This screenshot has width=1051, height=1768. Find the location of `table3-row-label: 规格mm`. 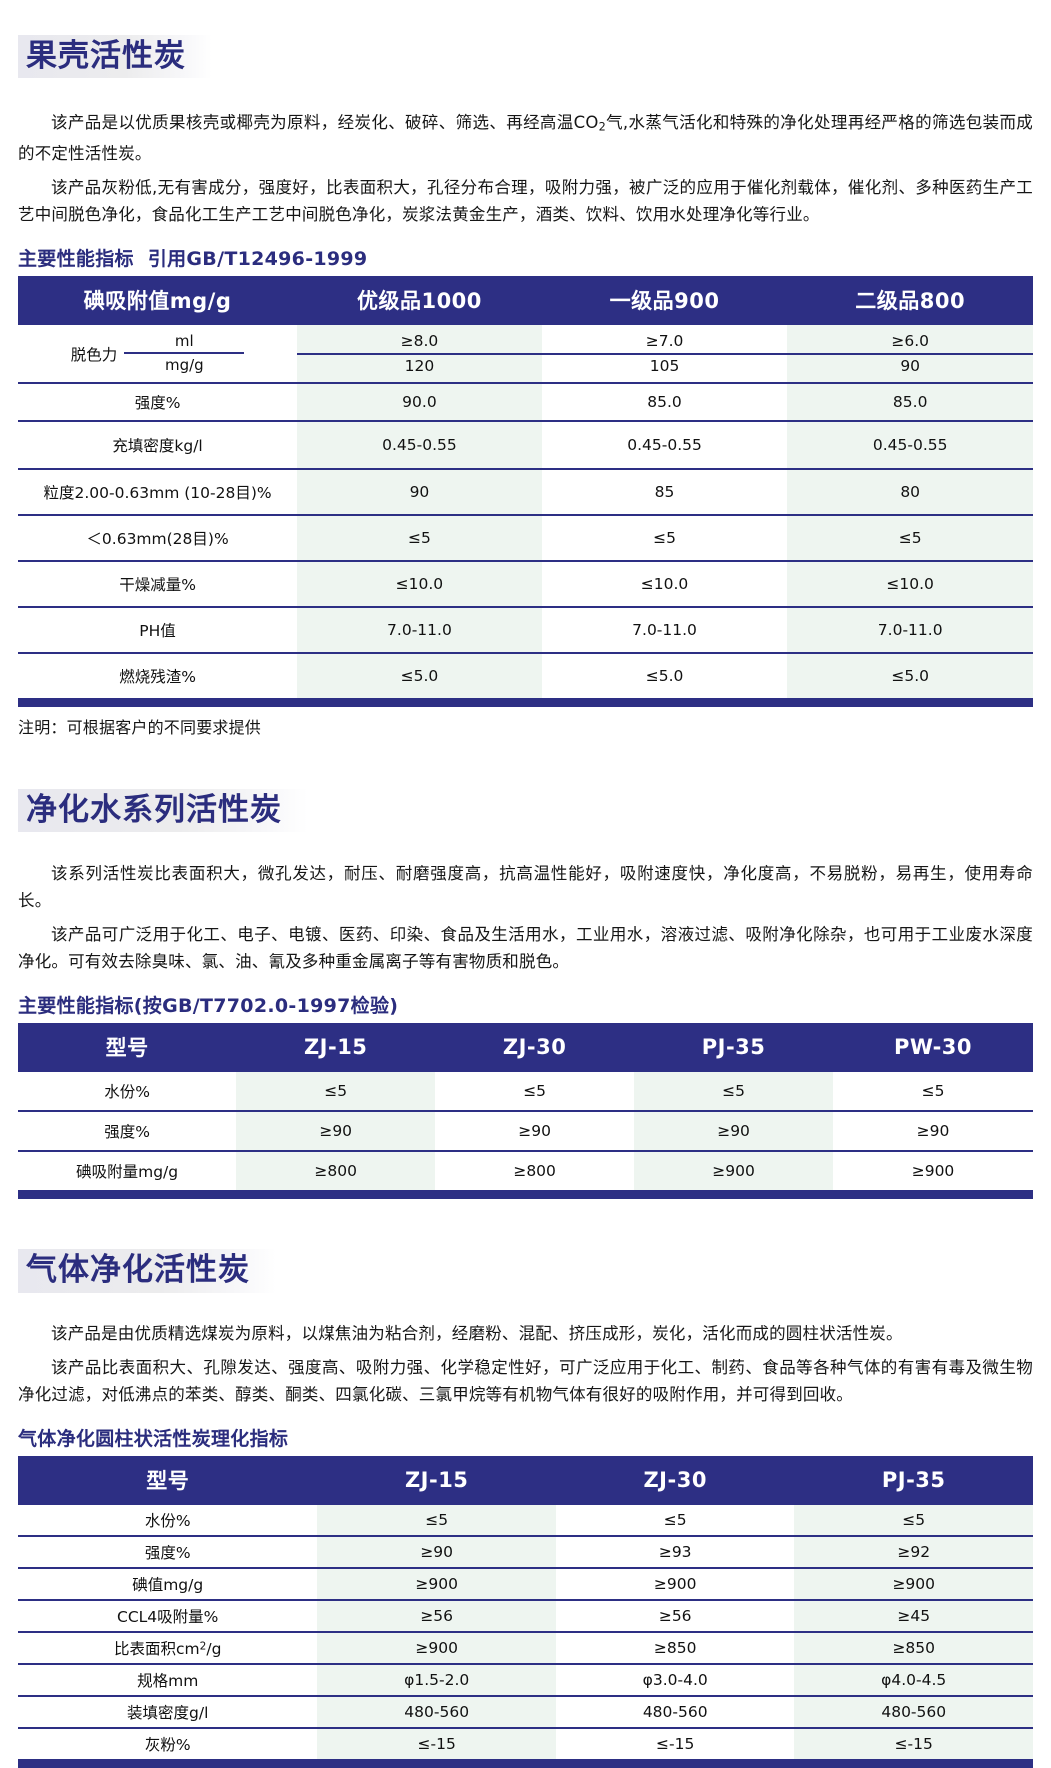

table3-row-label: 规格mm is located at coordinates (168, 1680).